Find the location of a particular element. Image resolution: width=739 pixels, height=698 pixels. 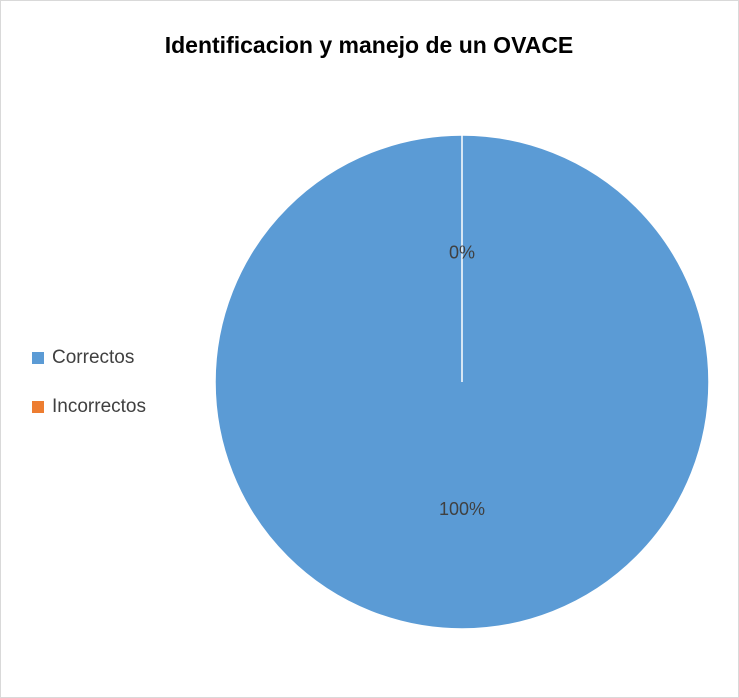

data-label: 100% is located at coordinates (462, 509).